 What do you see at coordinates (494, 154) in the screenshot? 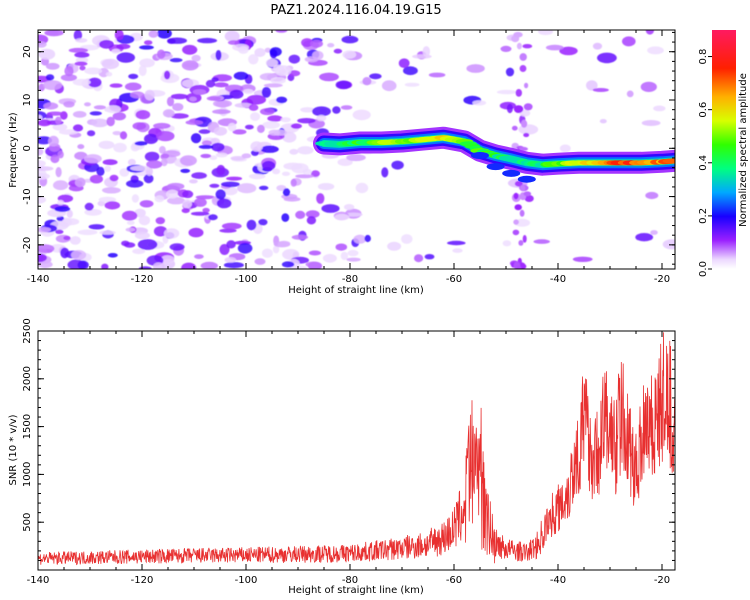
I see `signal-ridge` at bounding box center [494, 154].